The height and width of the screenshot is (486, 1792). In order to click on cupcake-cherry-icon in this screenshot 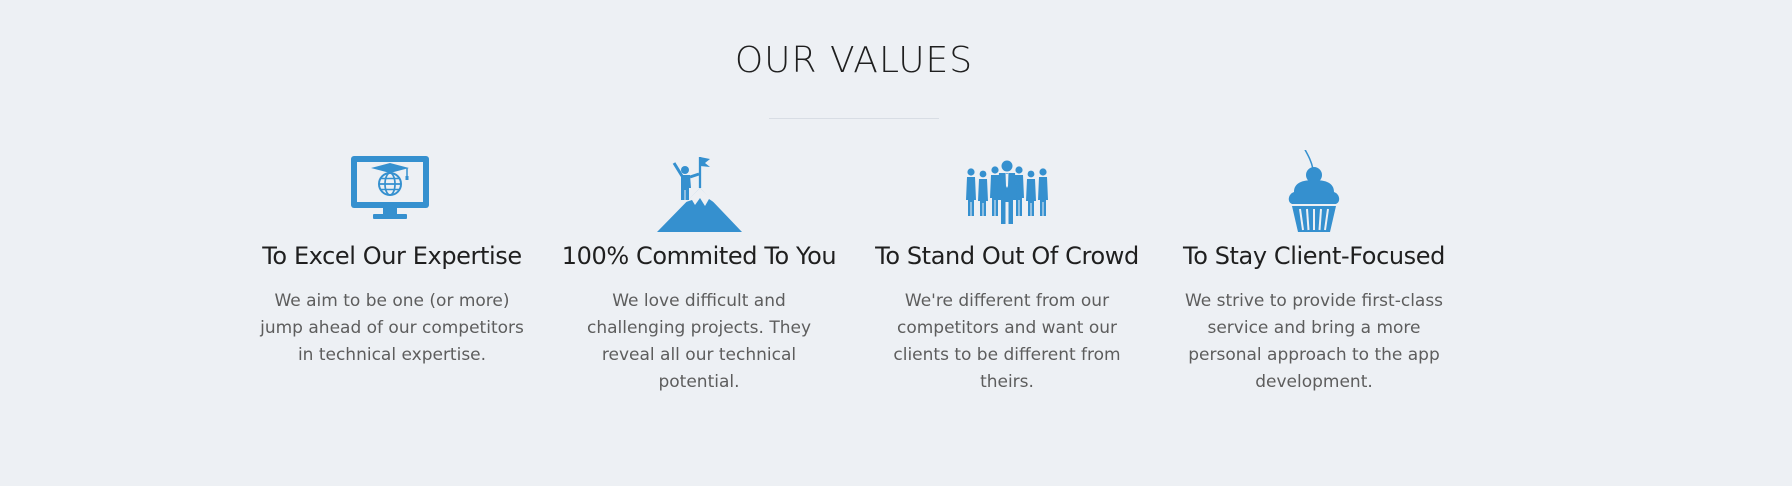, I will do `click(1314, 191)`.